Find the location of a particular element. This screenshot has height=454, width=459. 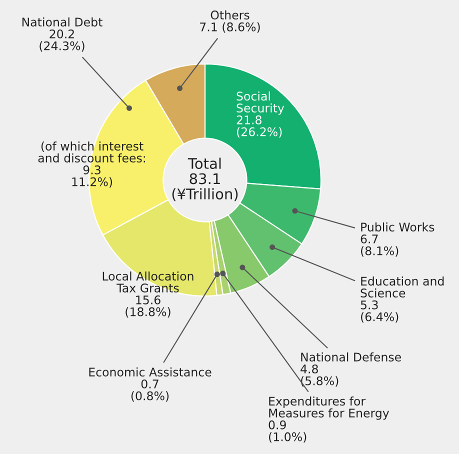

data-label: 7.1 (8.6%) is located at coordinates (230, 27).